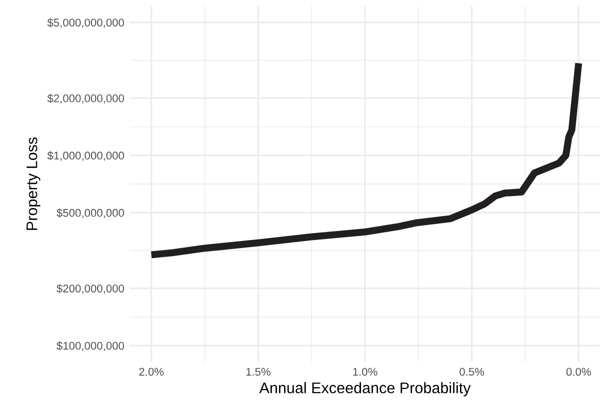 The image size is (603, 401). Describe the element at coordinates (365, 372) in the screenshot. I see `x-tick-label: 1.0%` at that location.